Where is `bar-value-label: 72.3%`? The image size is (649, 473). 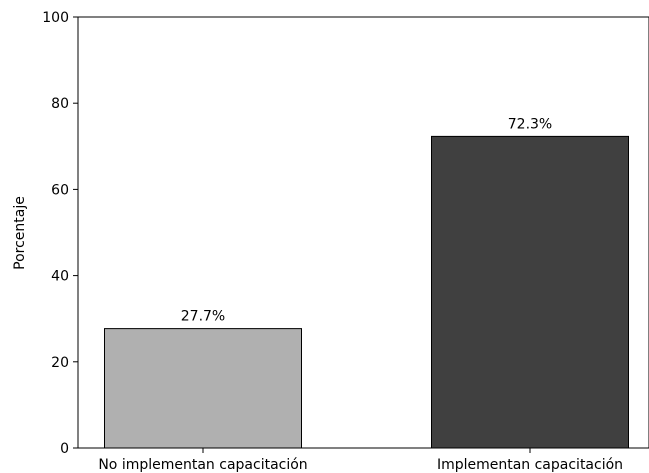
bar-value-label: 72.3% is located at coordinates (530, 124).